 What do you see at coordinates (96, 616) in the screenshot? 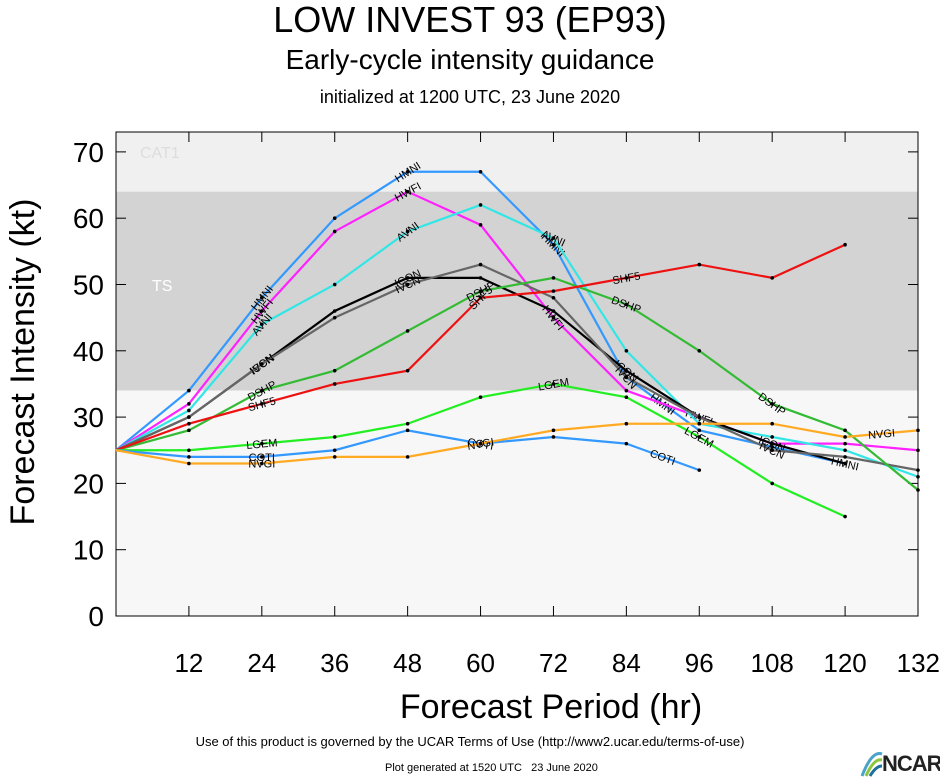
I see `y-tick-label: 0` at bounding box center [96, 616].